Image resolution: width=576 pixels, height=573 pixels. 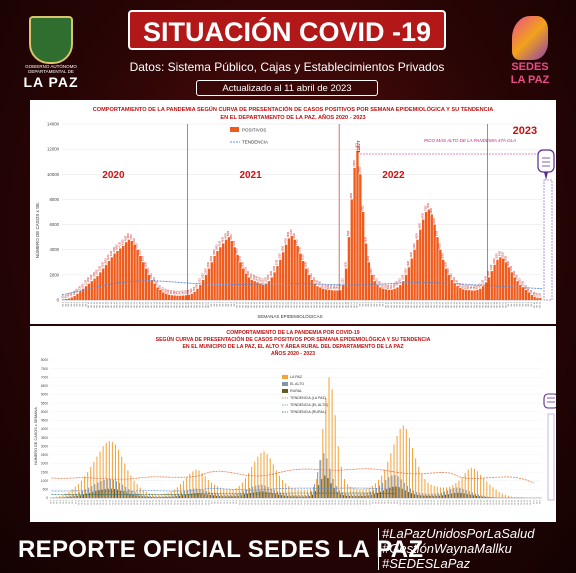 What do you see at coordinates (166, 502) in the screenshot?
I see `c2-week-tick: SE 38` at bounding box center [166, 502].